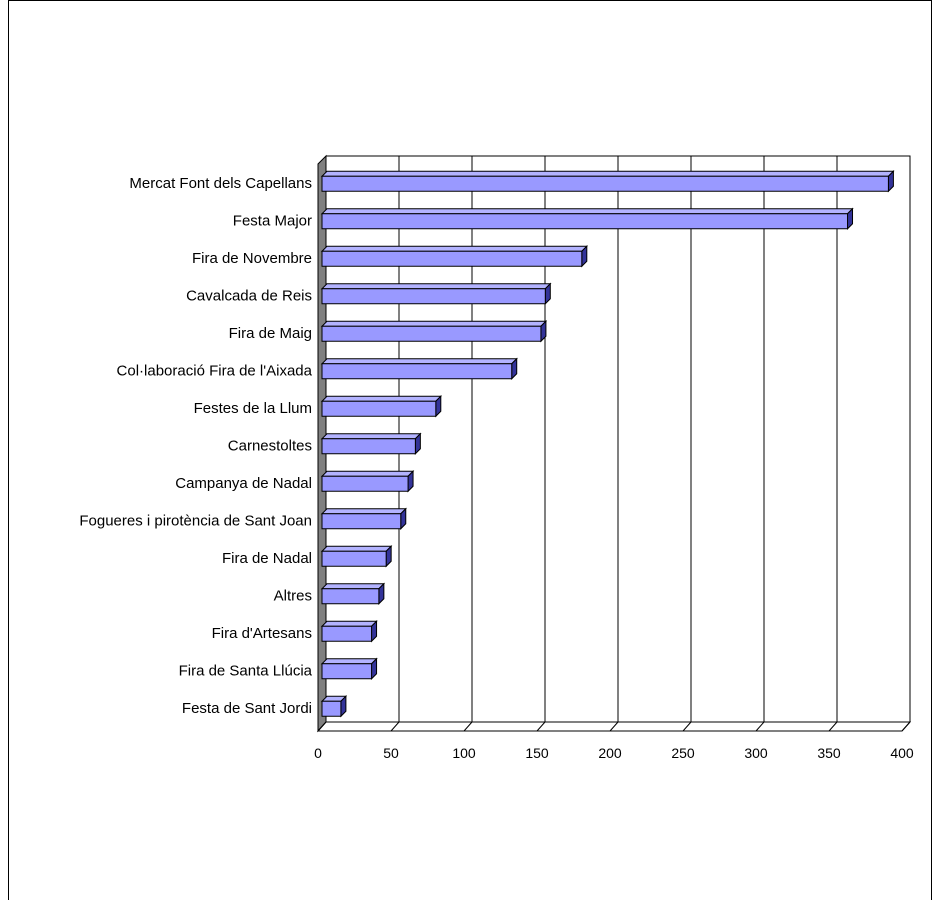 The image size is (933, 900). Describe the element at coordinates (537, 753) in the screenshot. I see `x-tick-label: 150` at that location.